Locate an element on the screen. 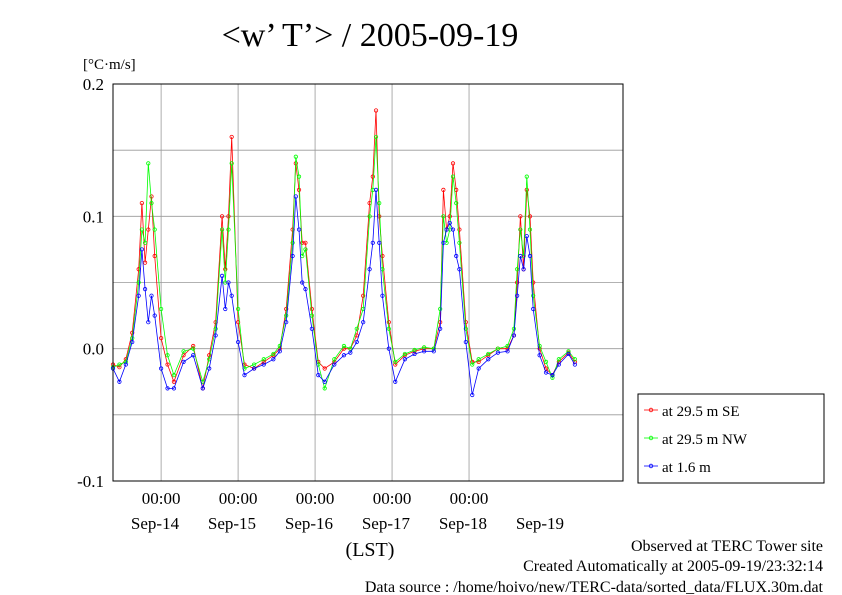 This screenshot has width=842, height=595. y-tick-label: 0.1 is located at coordinates (93, 216).